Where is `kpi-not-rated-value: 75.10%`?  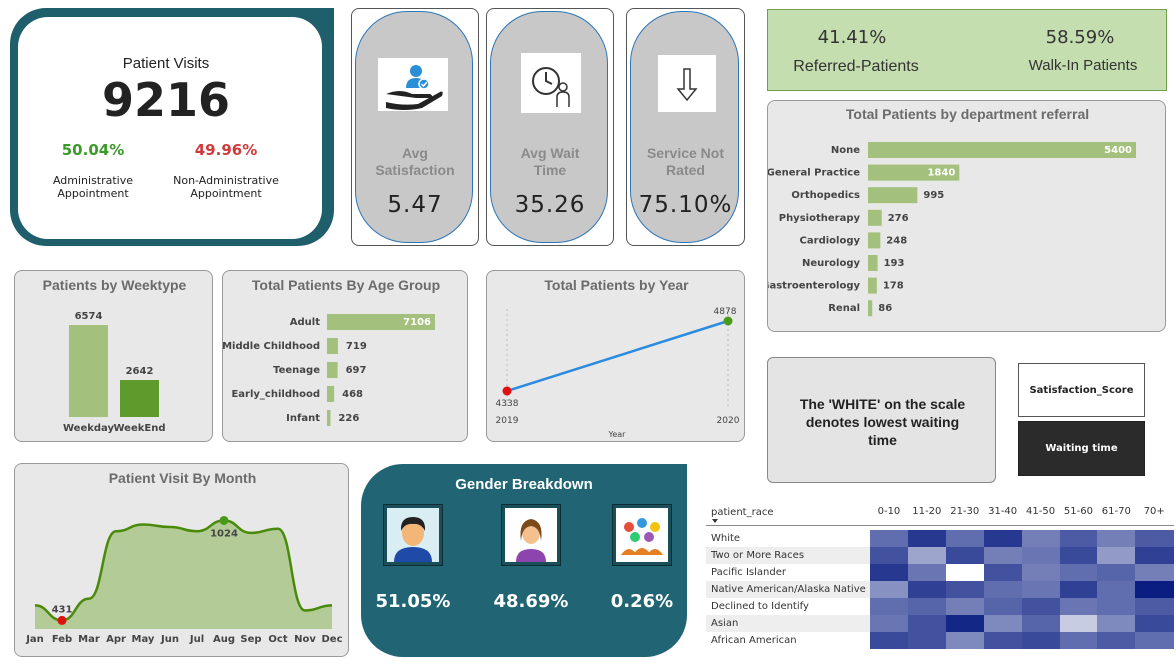 kpi-not-rated-value: 75.10% is located at coordinates (685, 205).